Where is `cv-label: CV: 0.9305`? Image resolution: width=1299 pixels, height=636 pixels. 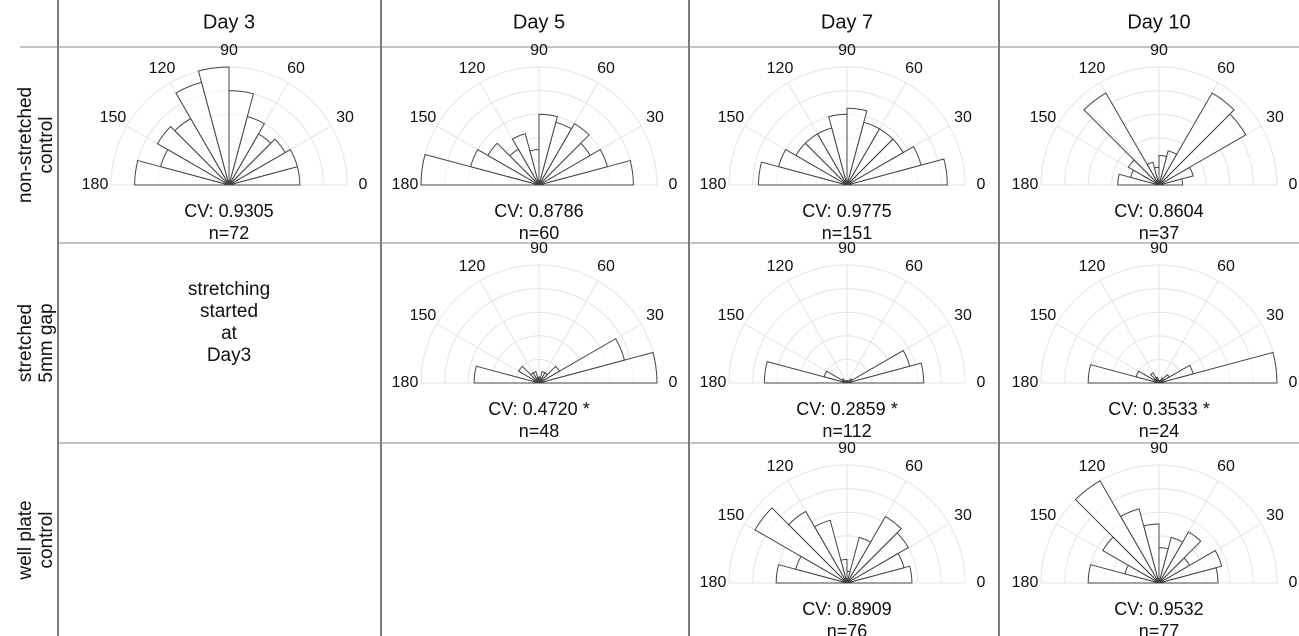
cv-label: CV: 0.9305 is located at coordinates (228, 211).